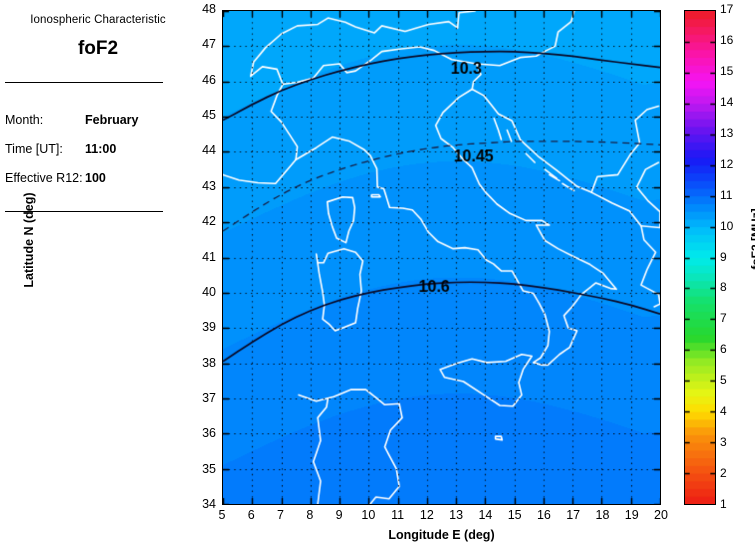  What do you see at coordinates (209, 115) in the screenshot?
I see `y-tick-45: 45` at bounding box center [209, 115].